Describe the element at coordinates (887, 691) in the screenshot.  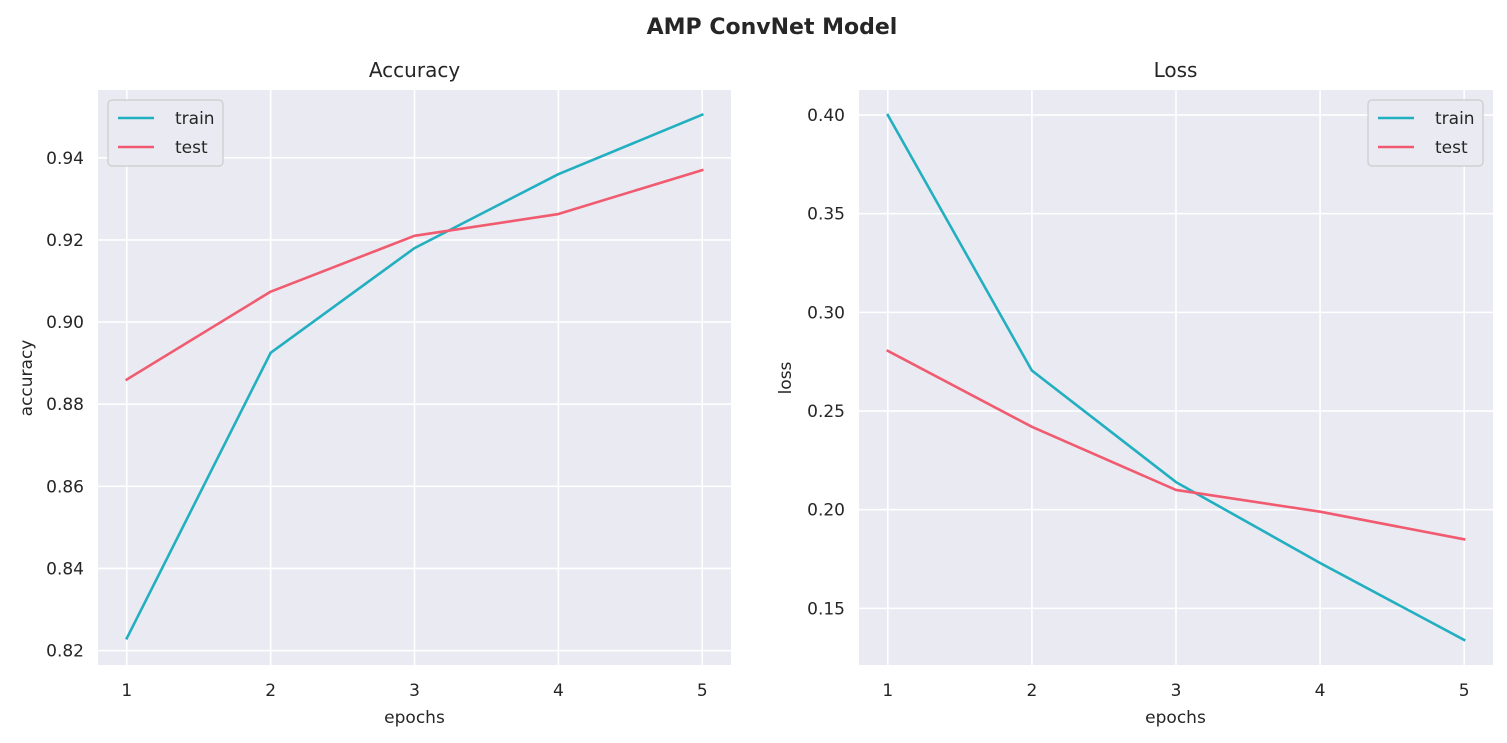
I see `loss-x-tick-label: 1` at that location.